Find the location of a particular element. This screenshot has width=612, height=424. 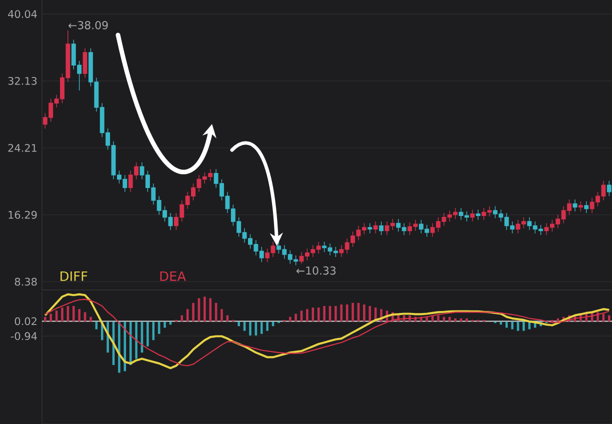

text: DEA is located at coordinates (173, 276).